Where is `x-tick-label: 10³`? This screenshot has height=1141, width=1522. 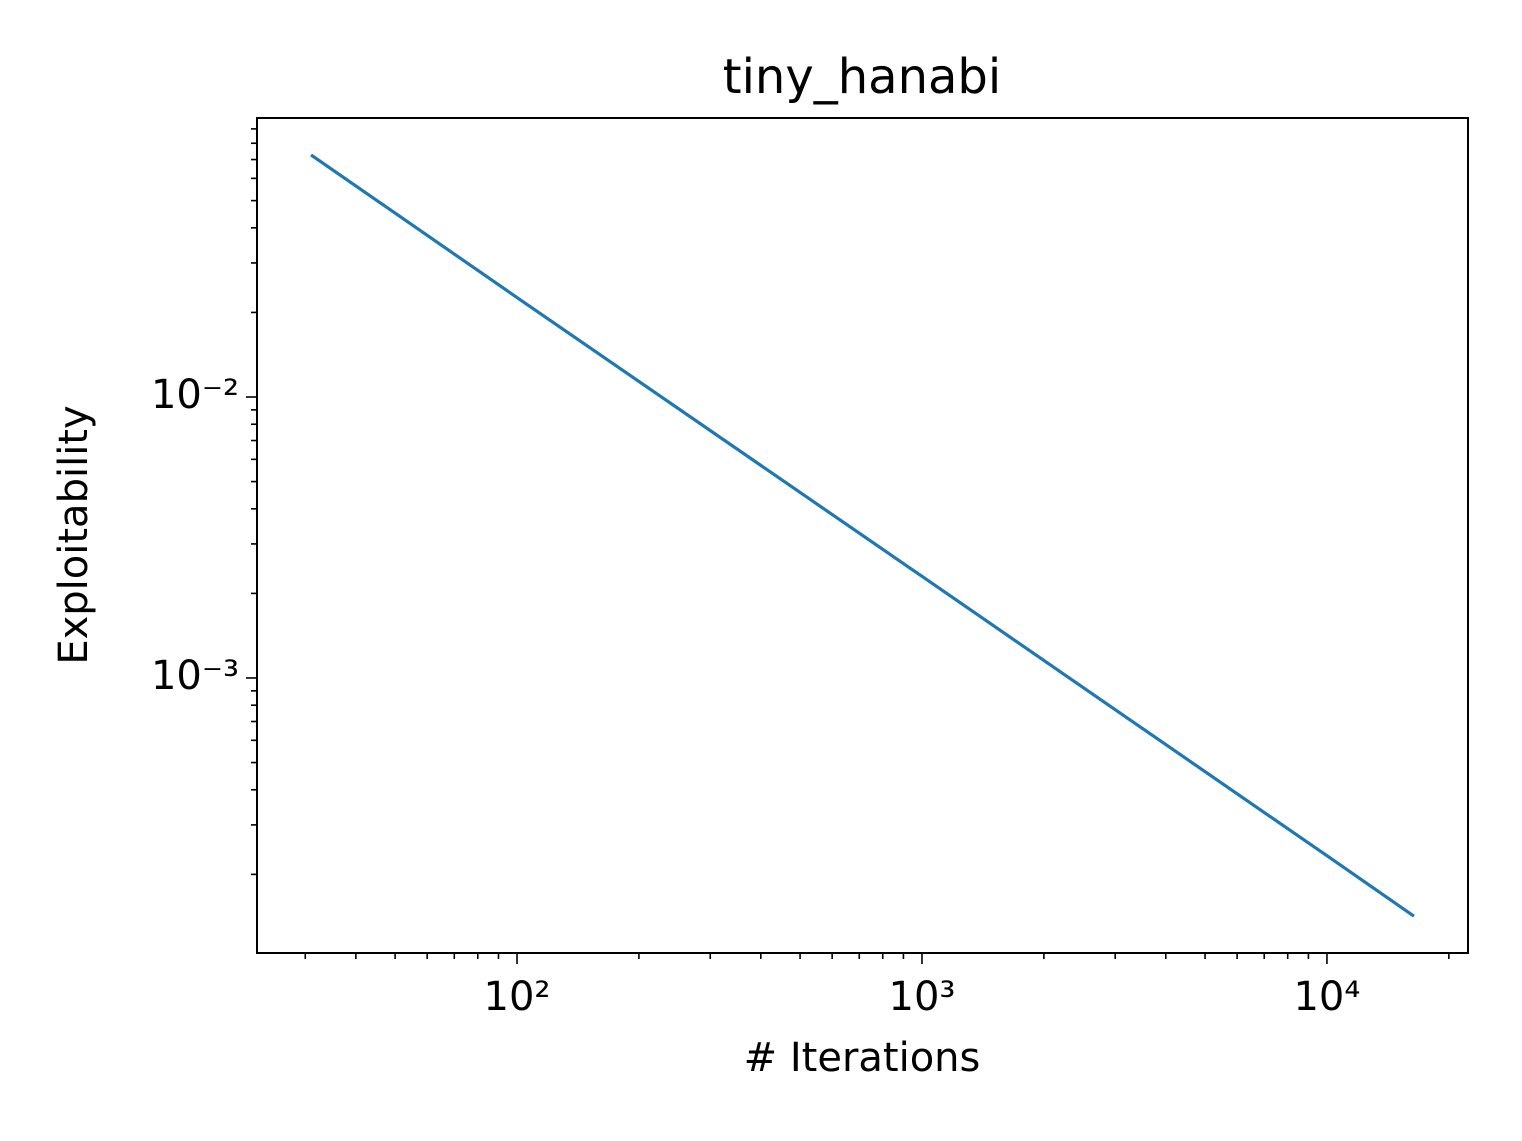
x-tick-label: 10³ is located at coordinates (922, 997).